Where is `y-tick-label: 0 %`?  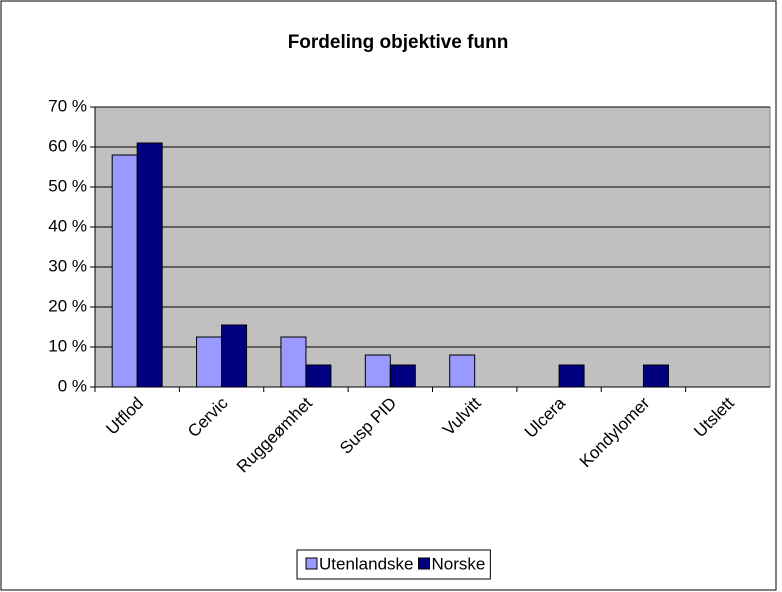 y-tick-label: 0 % is located at coordinates (72, 385).